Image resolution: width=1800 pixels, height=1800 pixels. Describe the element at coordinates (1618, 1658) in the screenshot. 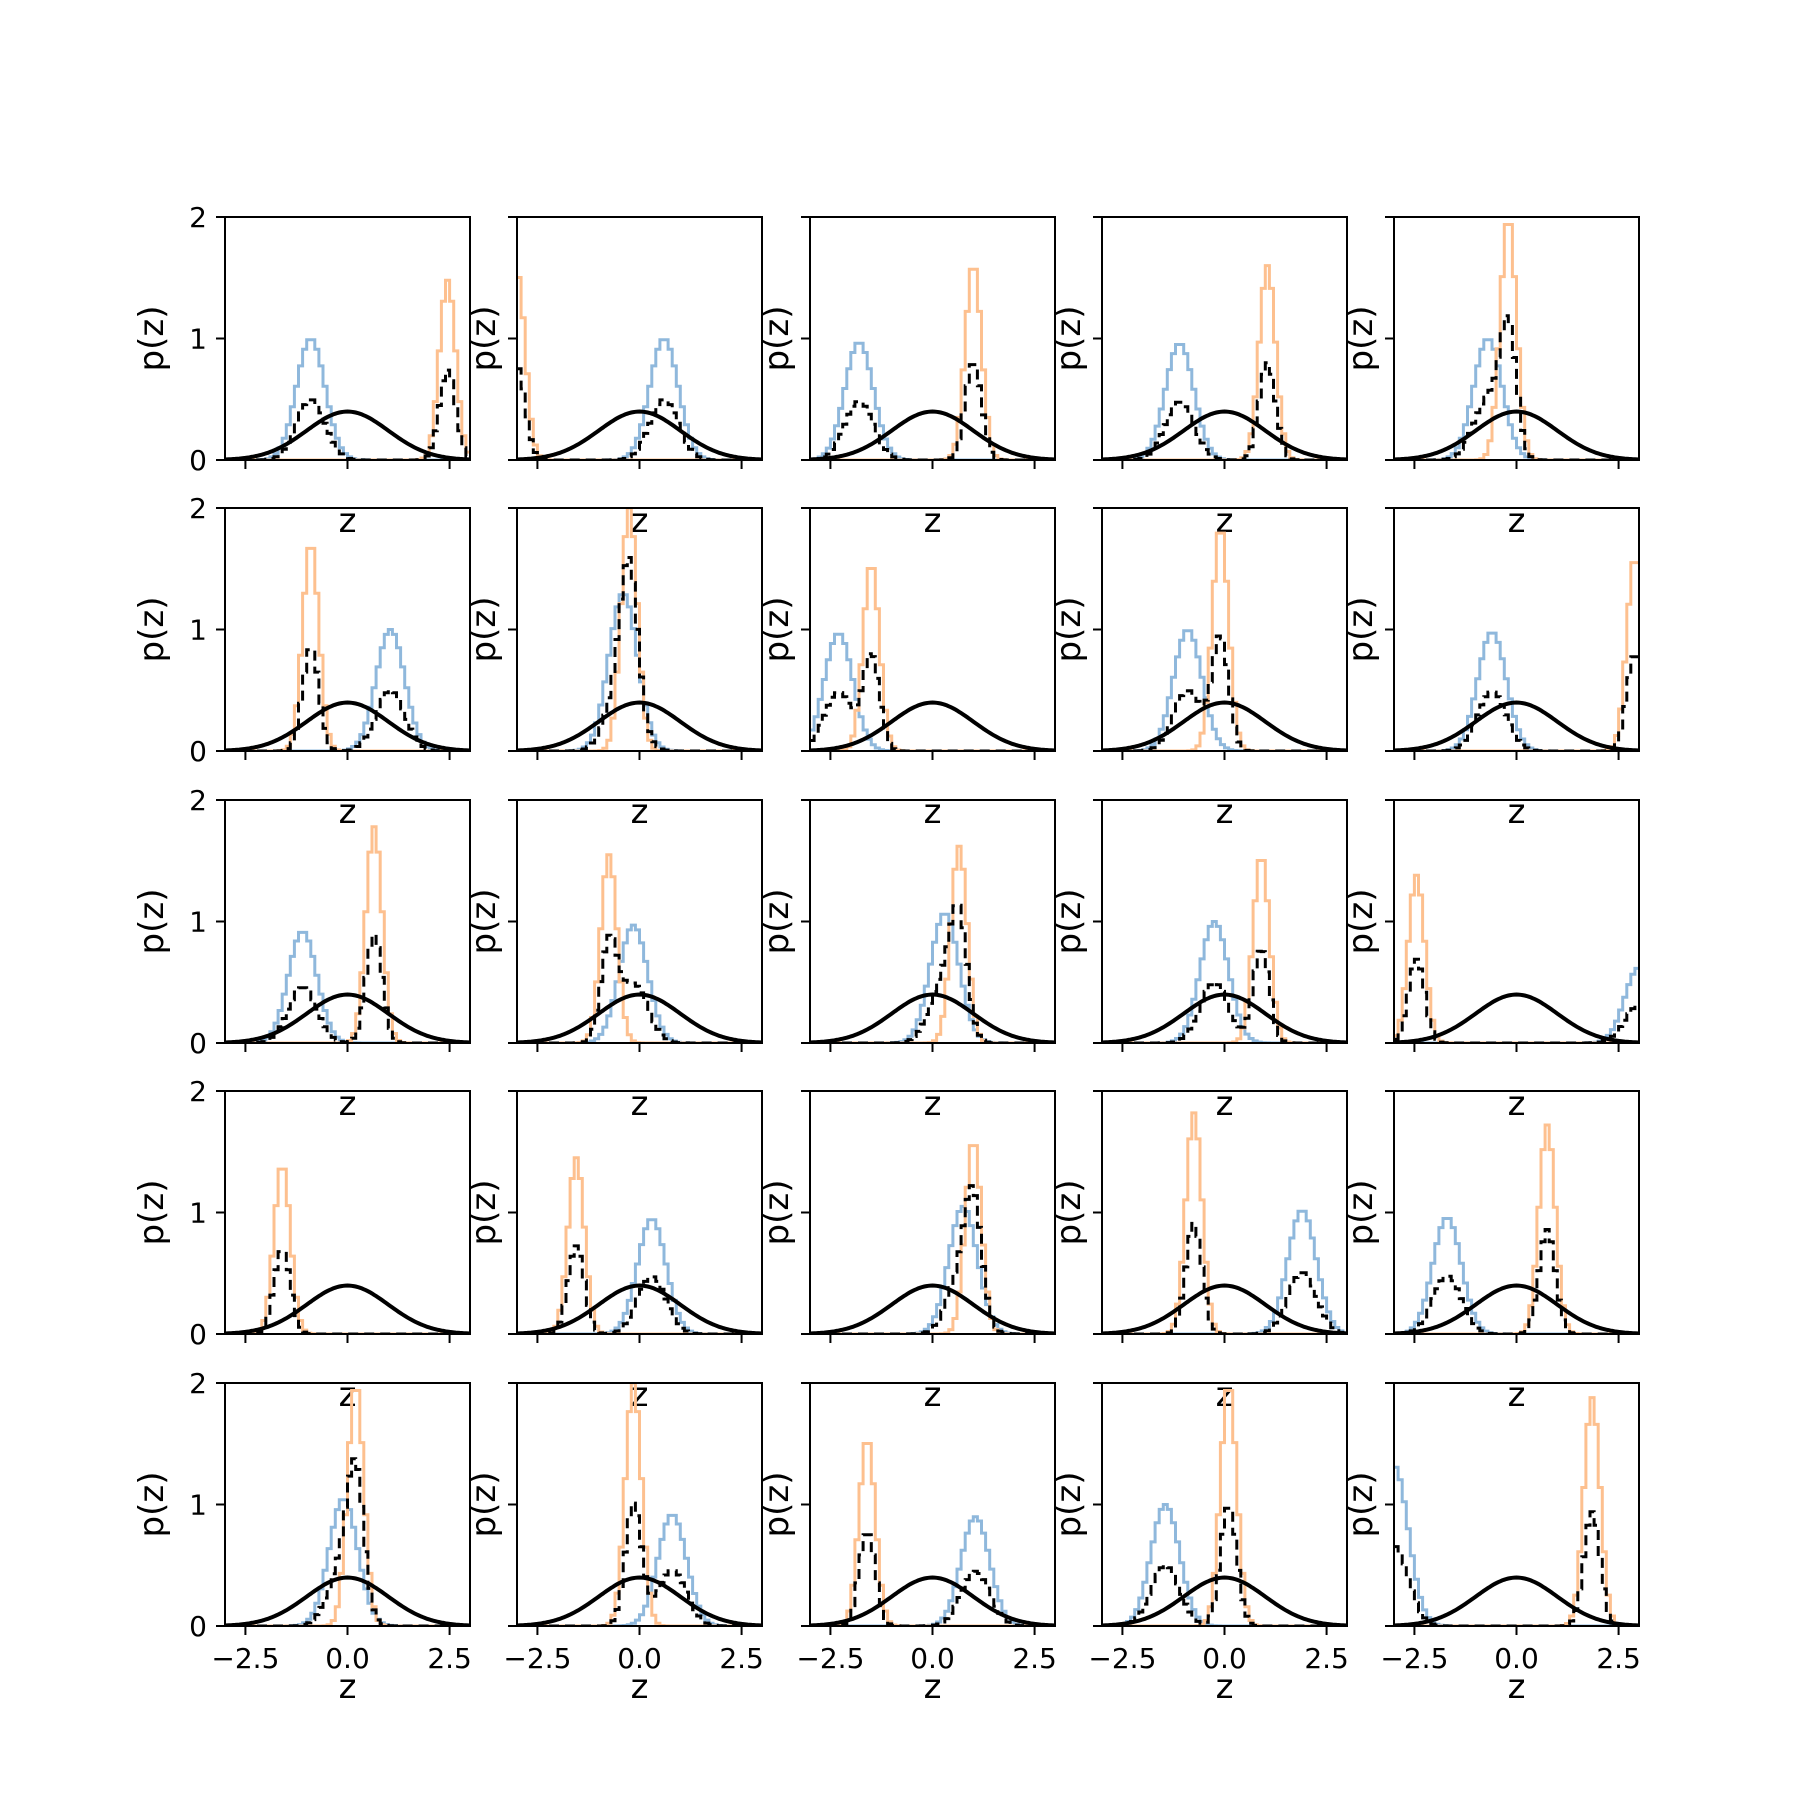

I see `x-tick-label: 2.5` at that location.